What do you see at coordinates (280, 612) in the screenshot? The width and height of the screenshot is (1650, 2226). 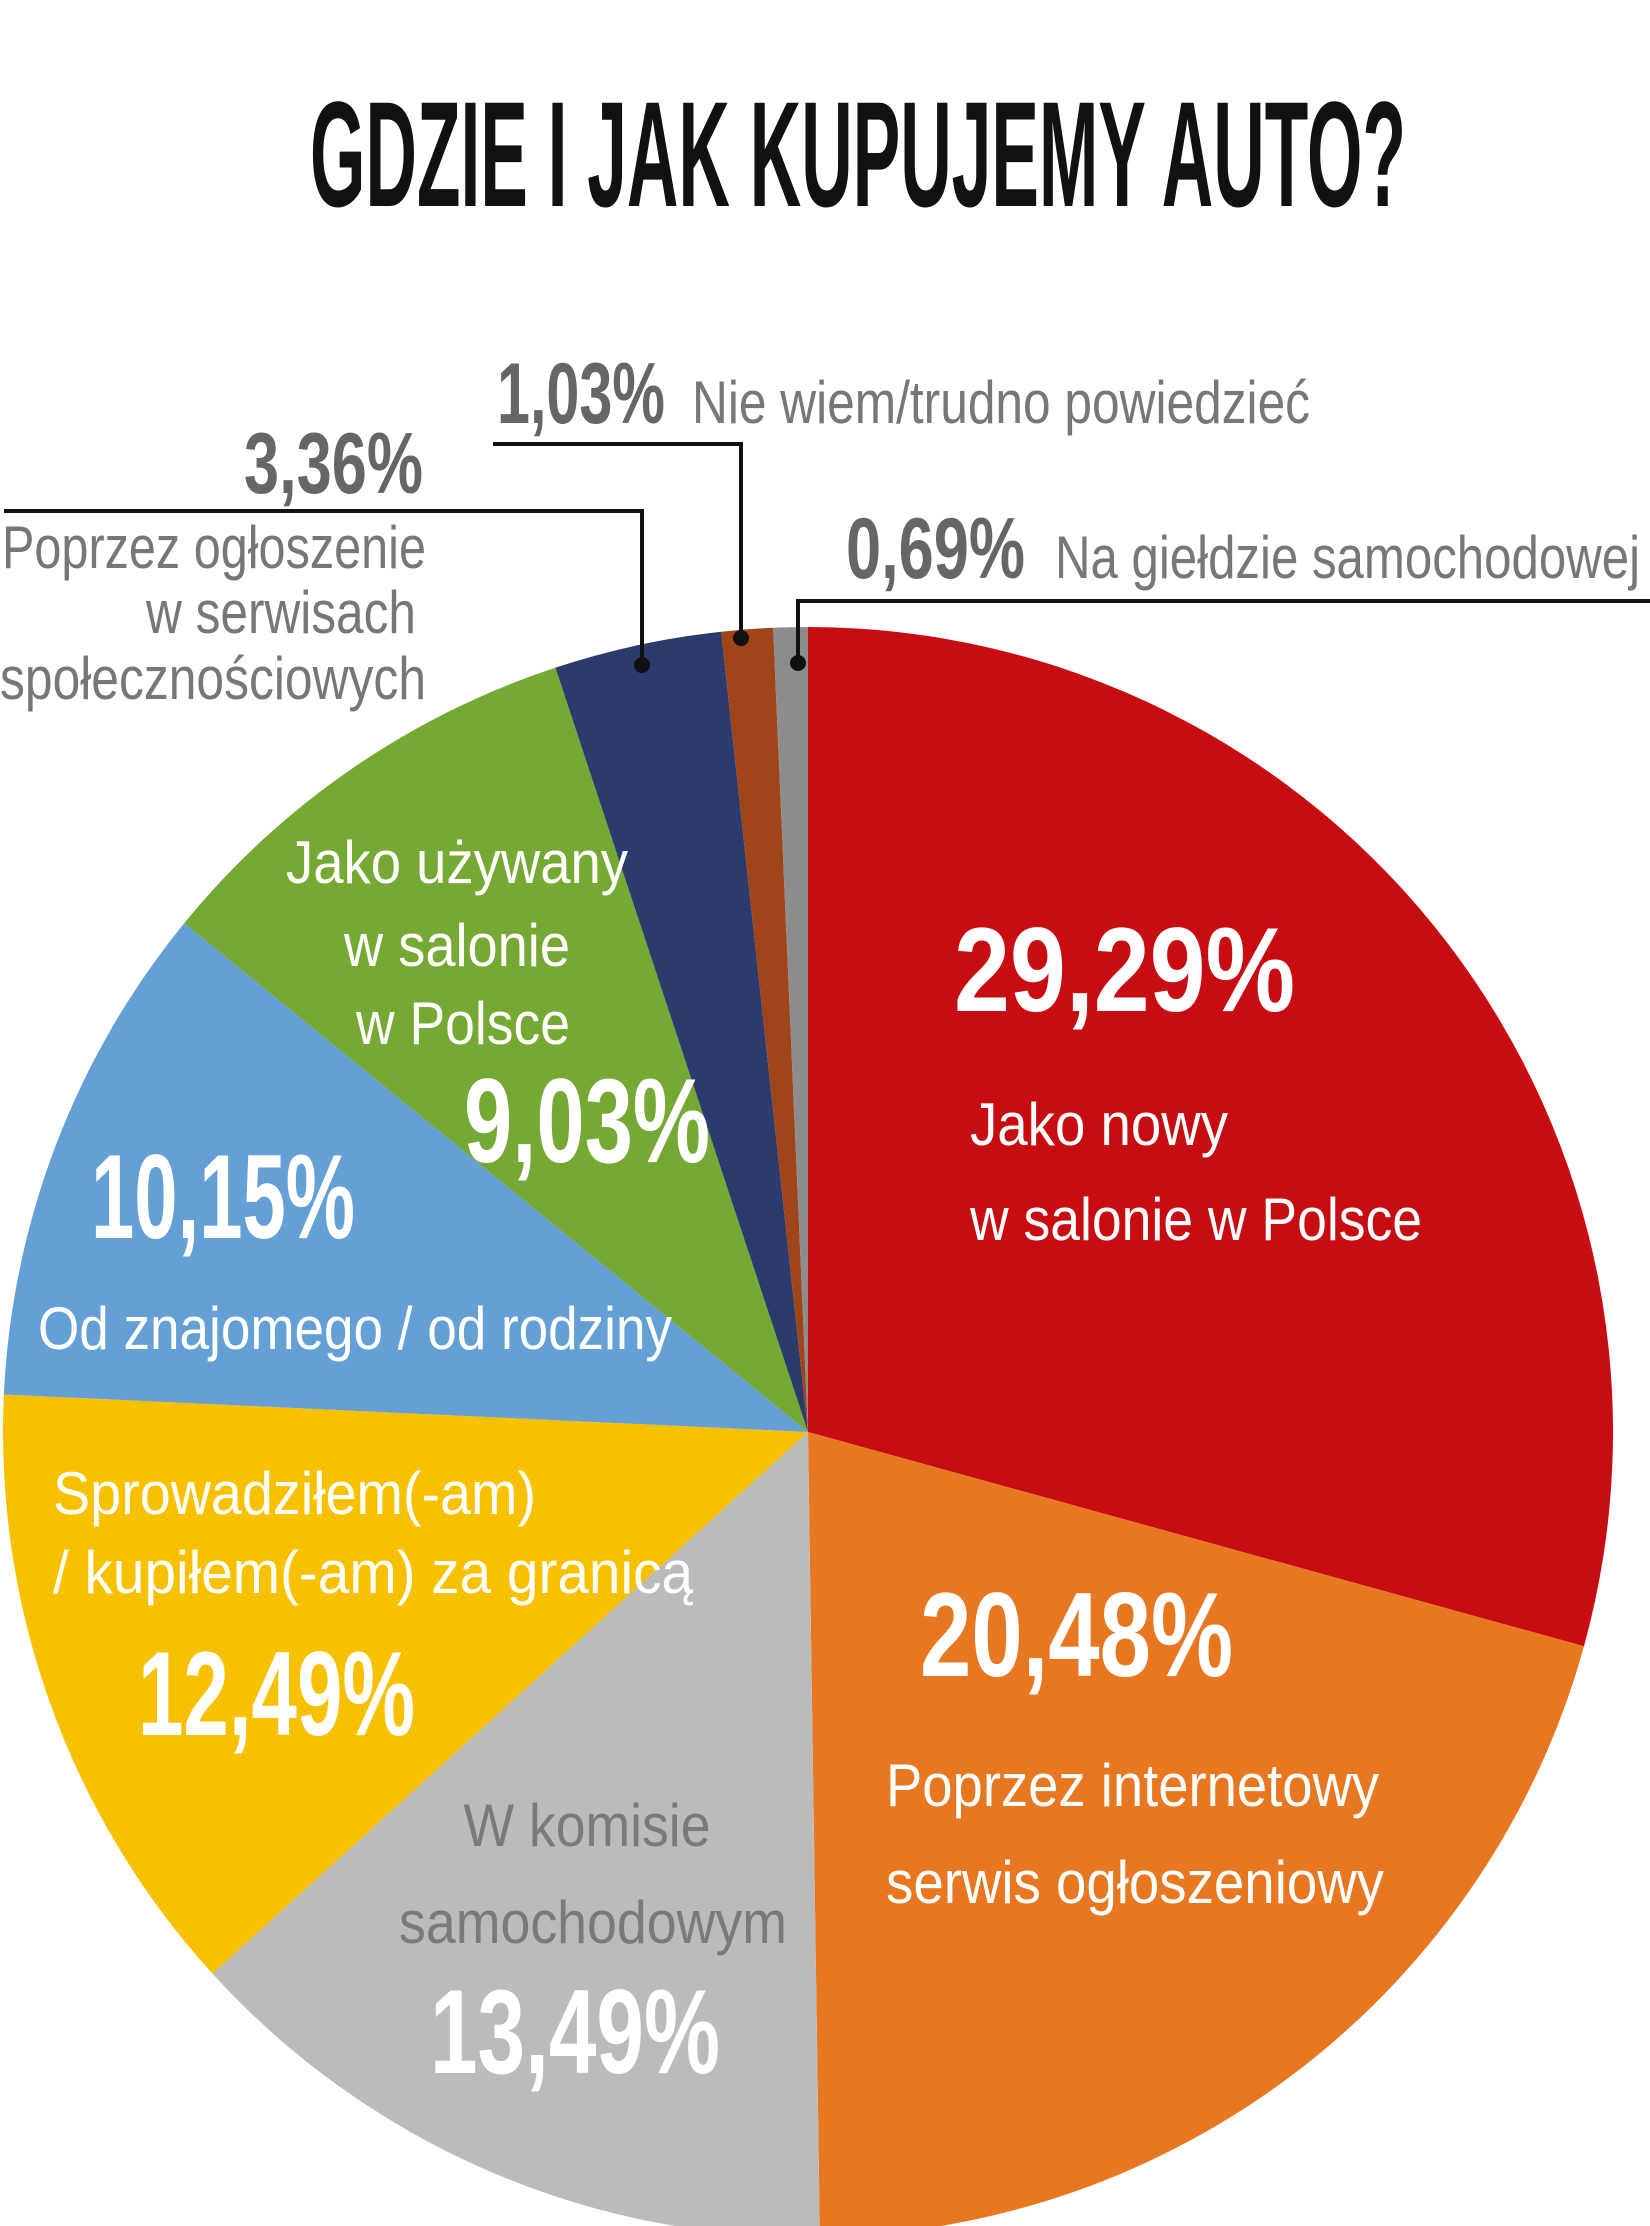 I see `slice-label-spolecznosciowe-2: w serwisach` at bounding box center [280, 612].